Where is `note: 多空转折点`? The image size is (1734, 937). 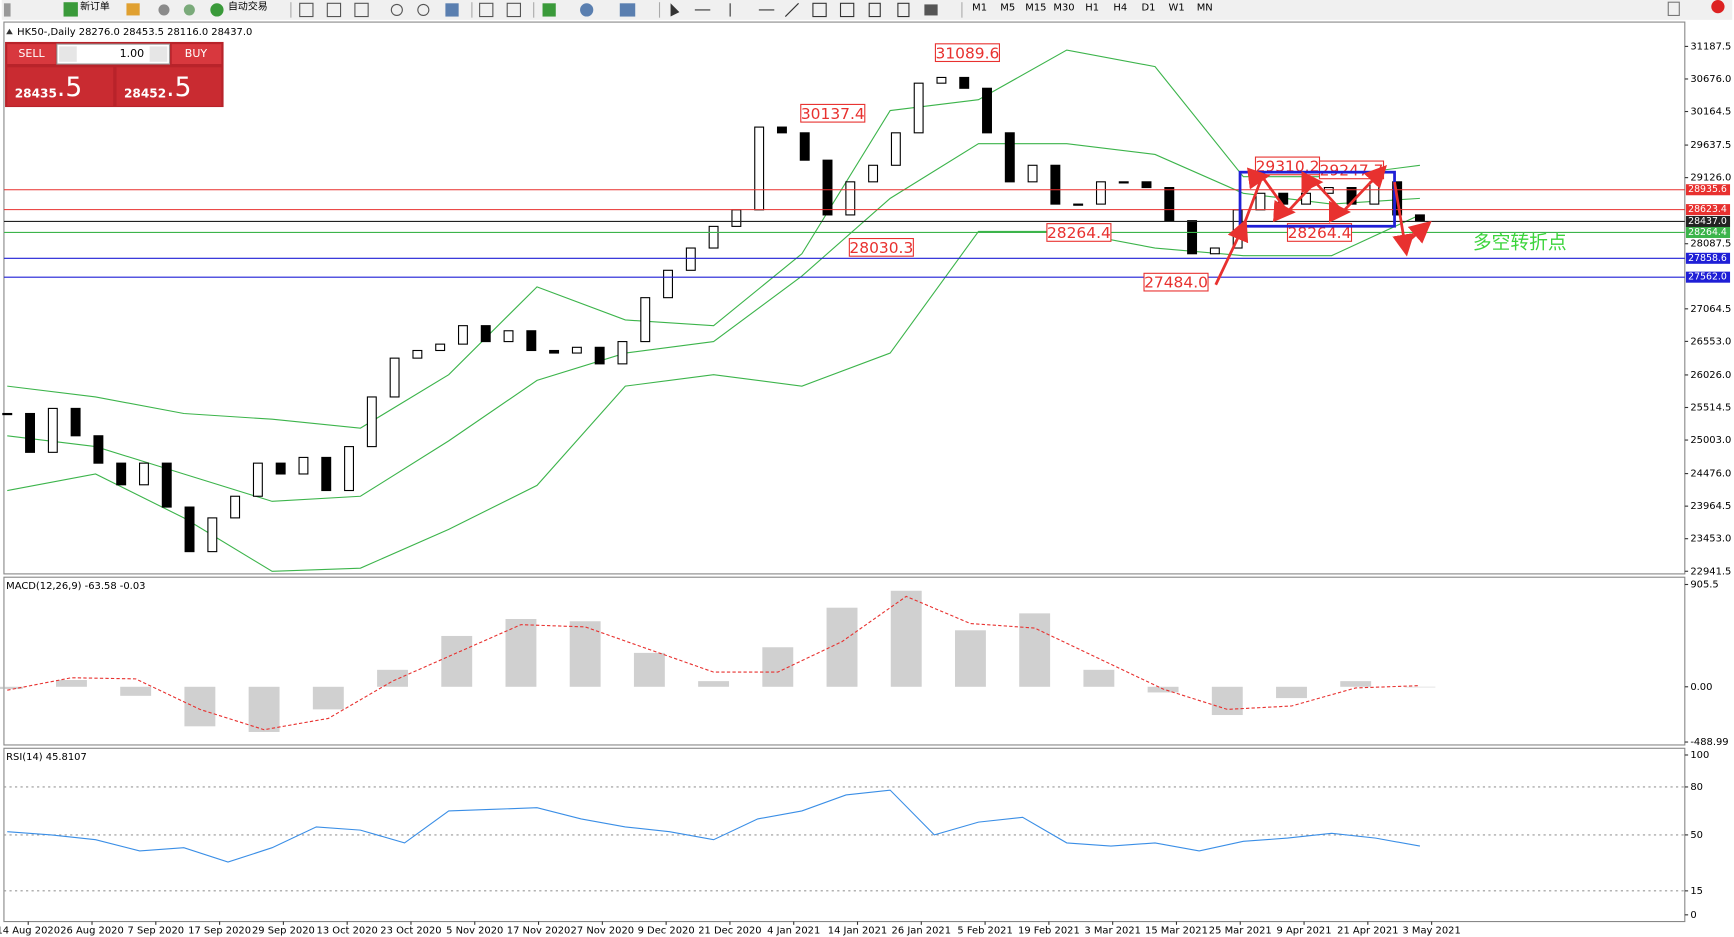 note: 多空转折点 is located at coordinates (1520, 242).